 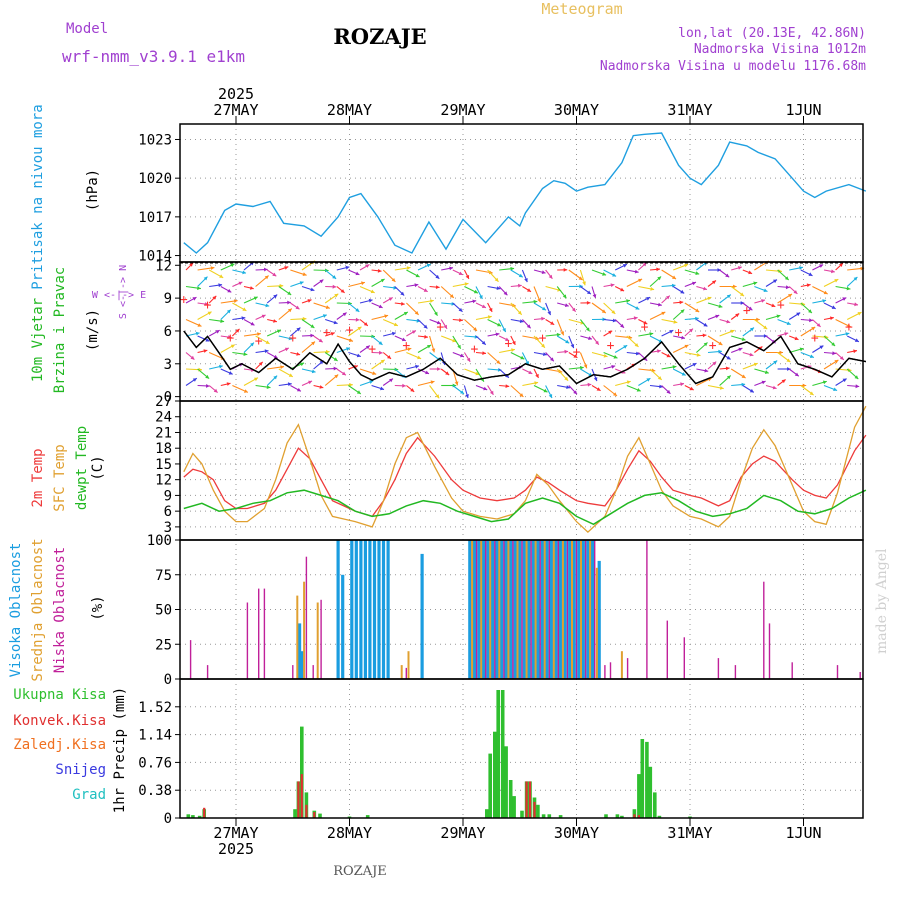 What do you see at coordinates (235, 110) in the screenshot?
I see `day-label-top: 27MAY` at bounding box center [235, 110].